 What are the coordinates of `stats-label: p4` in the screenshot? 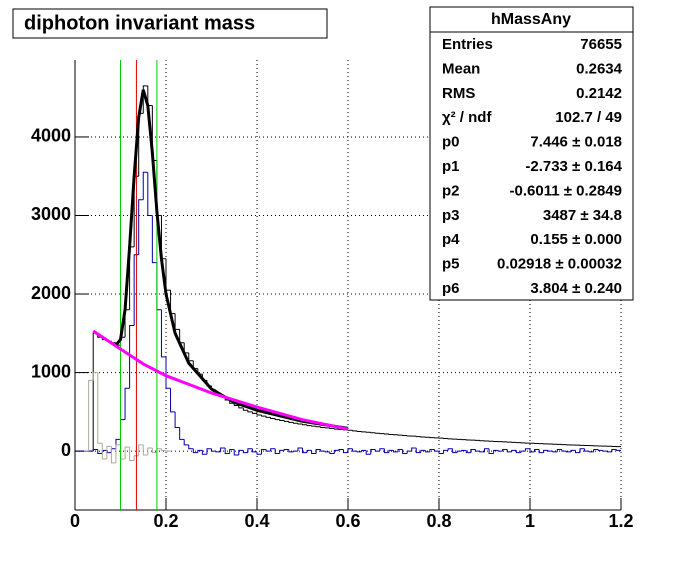 It's located at (451, 239).